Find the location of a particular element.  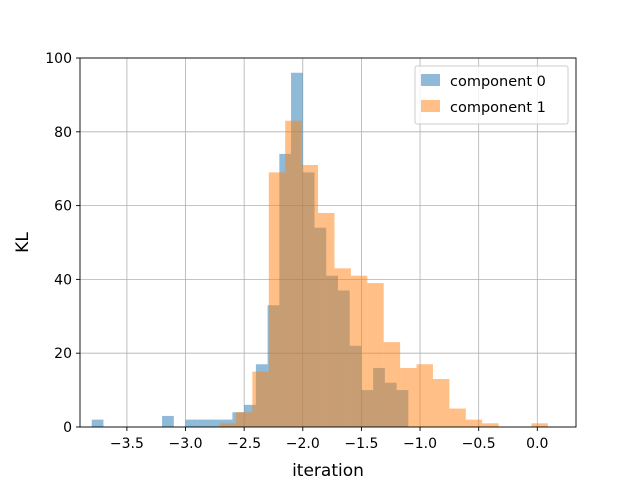

x-tick-label: 0.0 is located at coordinates (537, 444).